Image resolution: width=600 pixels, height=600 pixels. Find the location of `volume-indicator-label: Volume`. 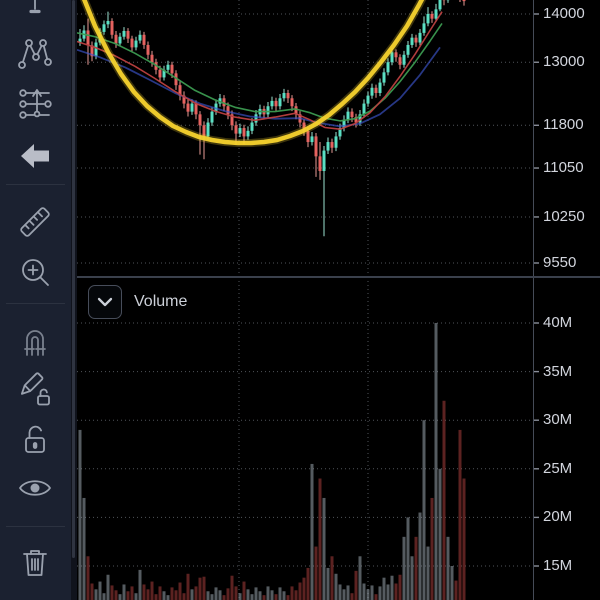

volume-indicator-label: Volume is located at coordinates (161, 301).